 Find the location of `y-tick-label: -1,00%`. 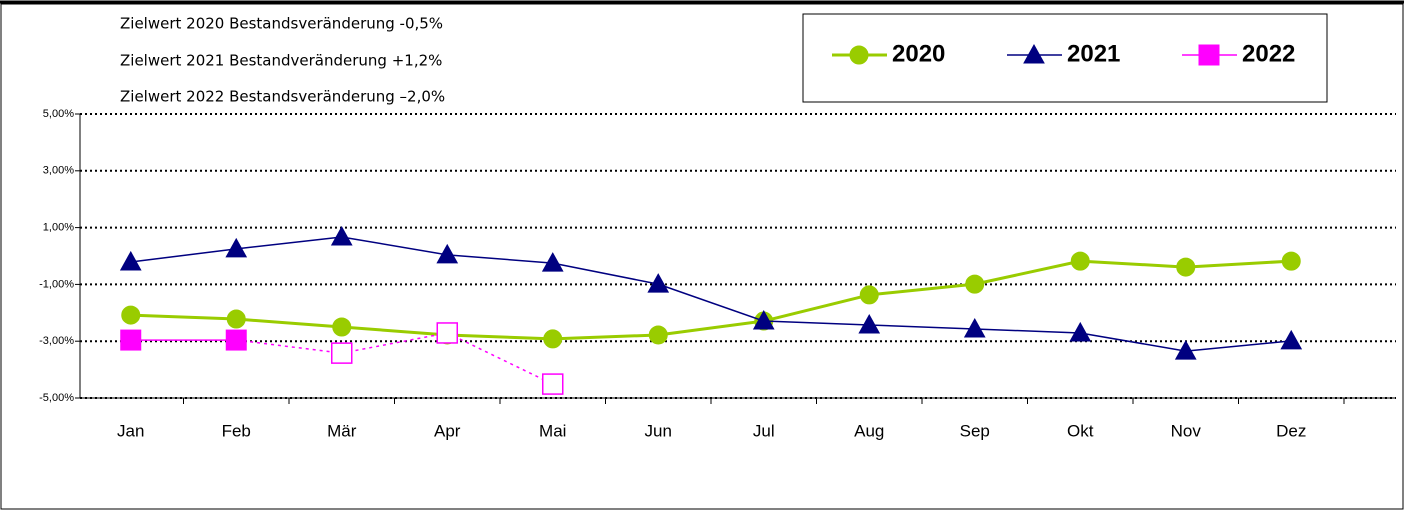

y-tick-label: -1,00% is located at coordinates (56, 284).